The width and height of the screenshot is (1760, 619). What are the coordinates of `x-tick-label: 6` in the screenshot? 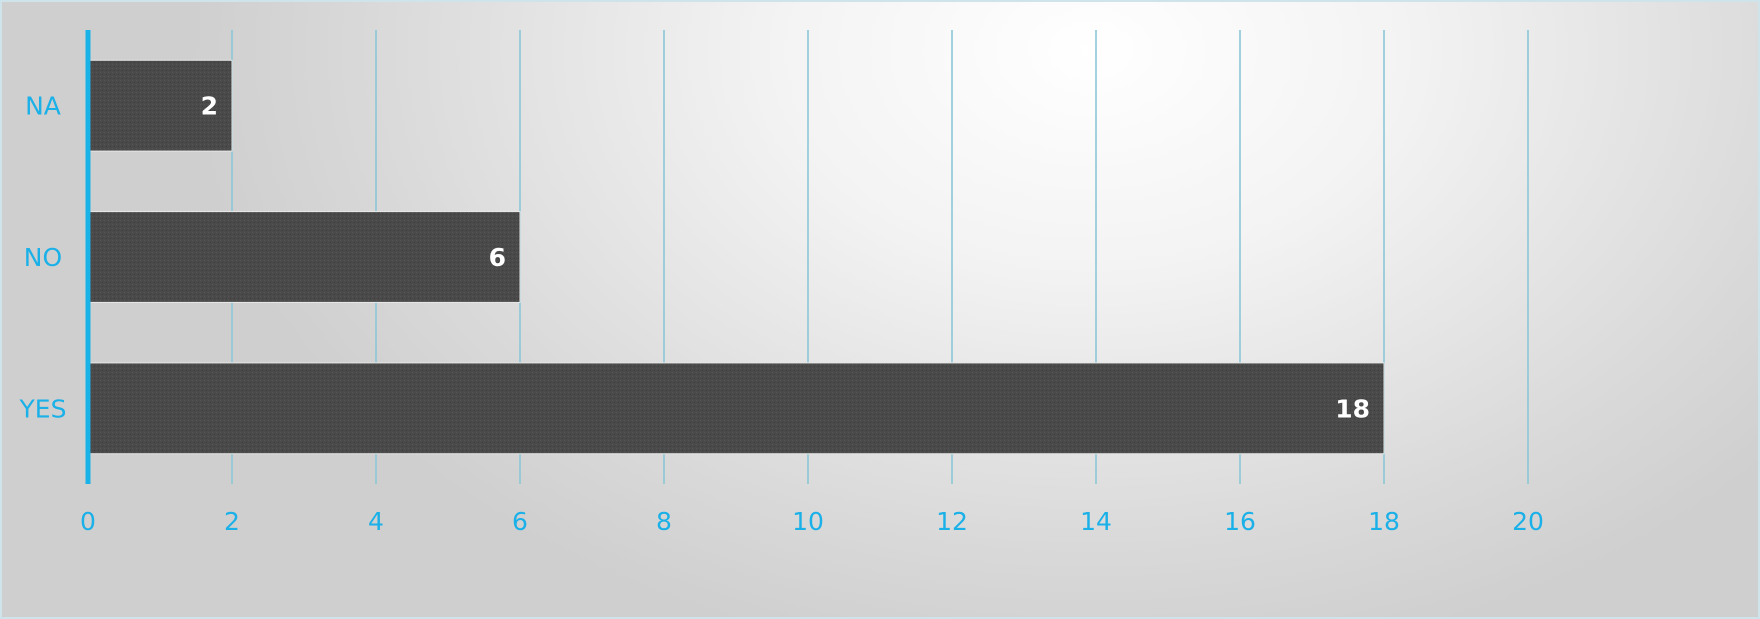 It's located at (520, 521).